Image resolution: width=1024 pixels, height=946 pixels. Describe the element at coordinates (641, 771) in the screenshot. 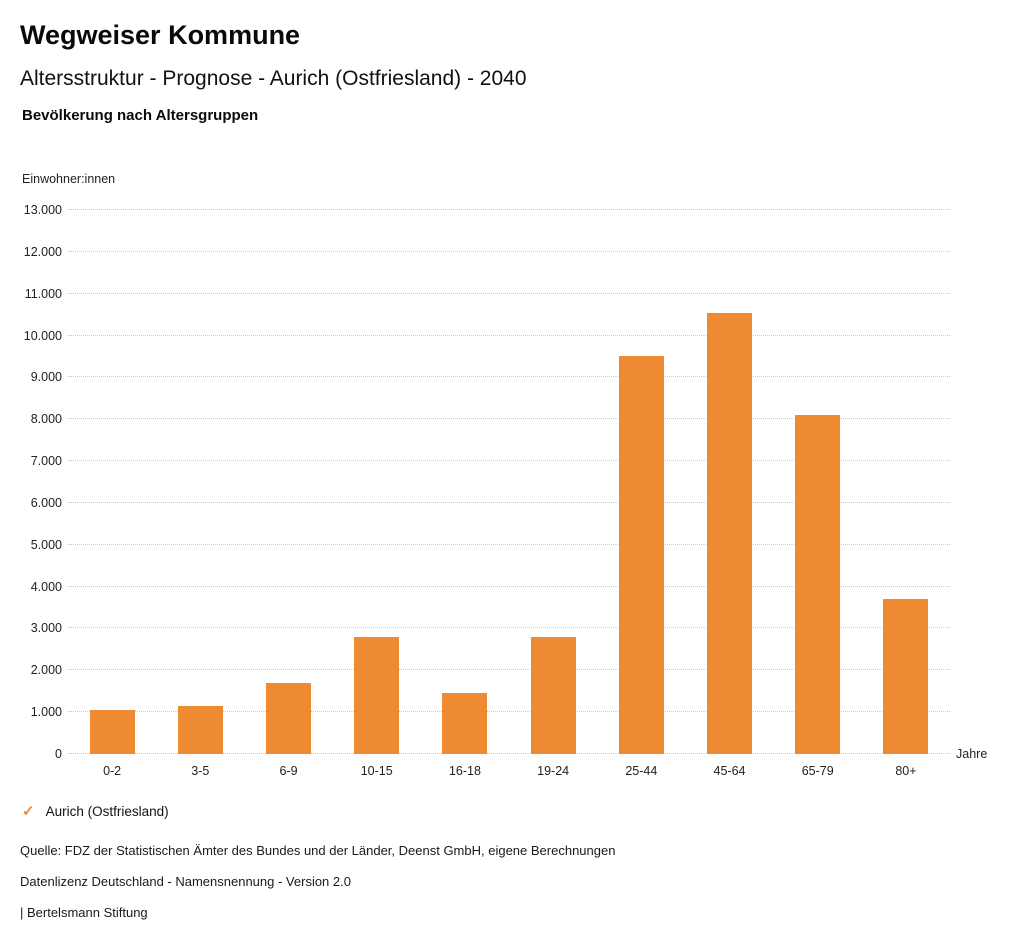

I see `x-tick-label-25-44: 25-44` at that location.